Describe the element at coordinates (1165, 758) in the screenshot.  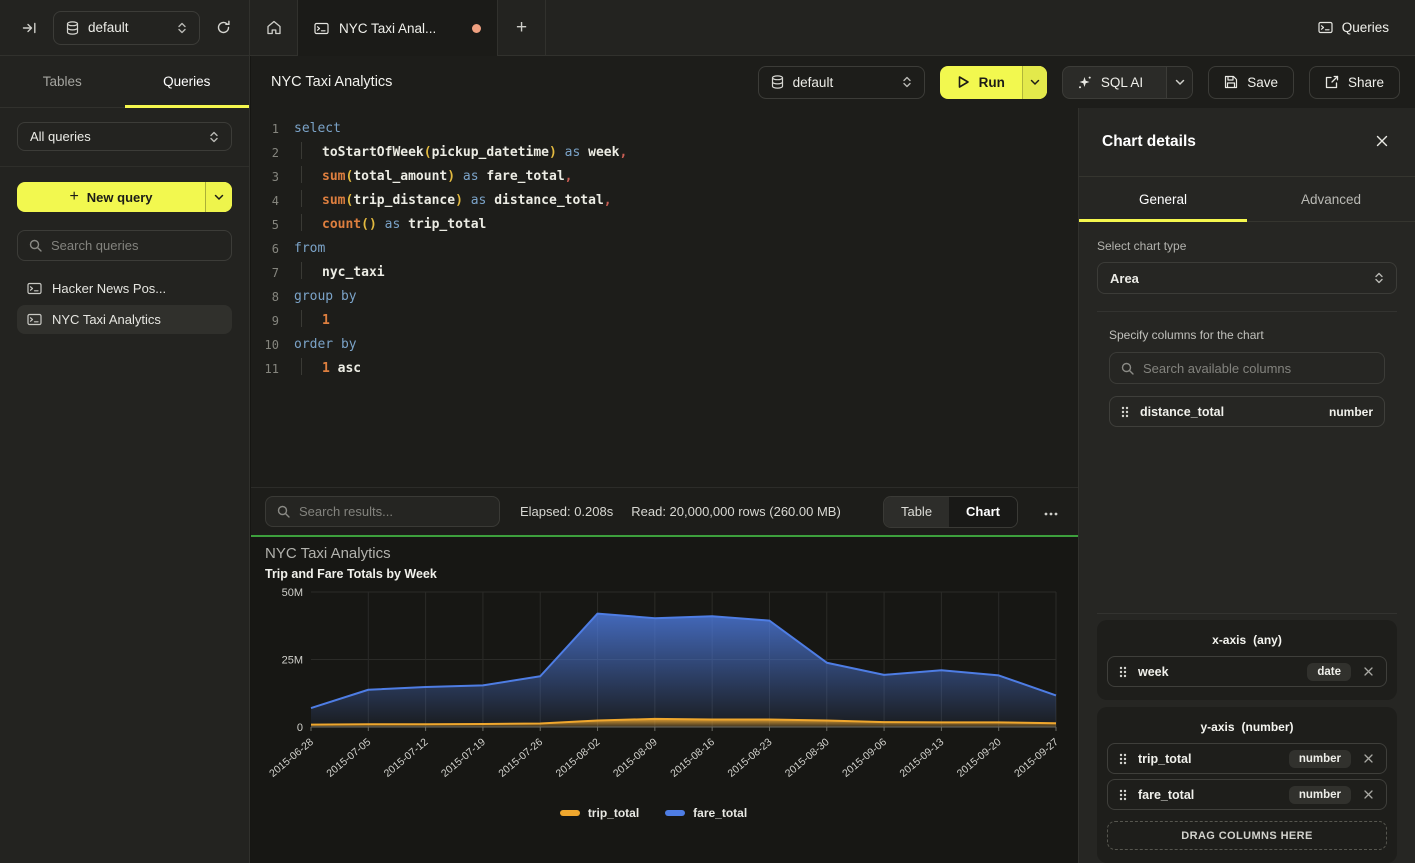
I see `column-name: trip_total` at that location.